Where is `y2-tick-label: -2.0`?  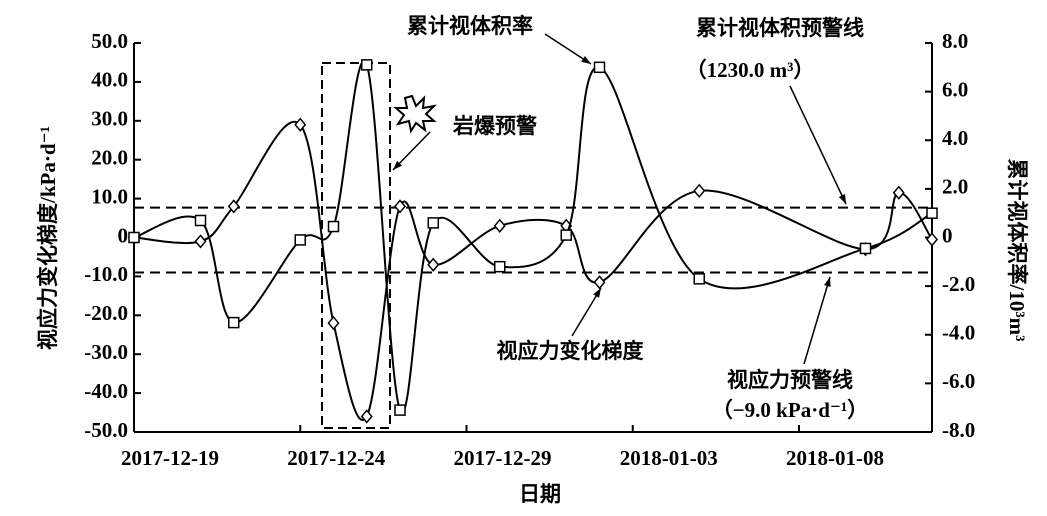 y2-tick-label: -2.0 is located at coordinates (958, 284).